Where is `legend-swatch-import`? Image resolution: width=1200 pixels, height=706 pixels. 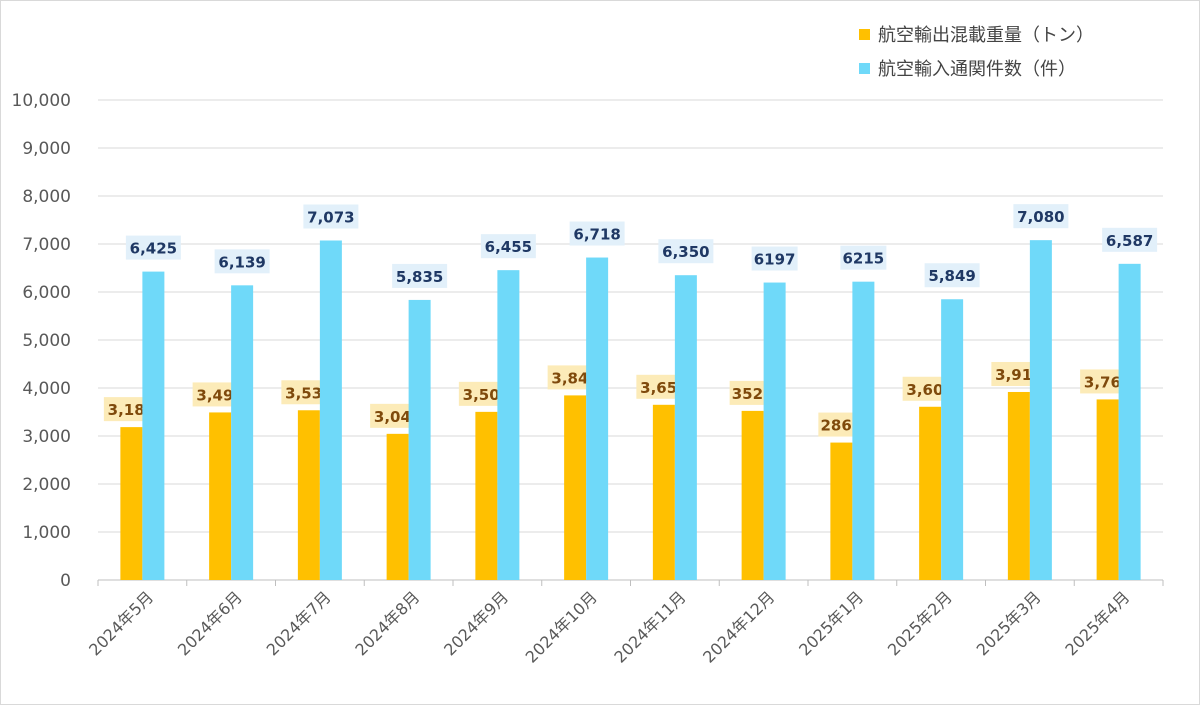
legend-swatch-import is located at coordinates (864, 68).